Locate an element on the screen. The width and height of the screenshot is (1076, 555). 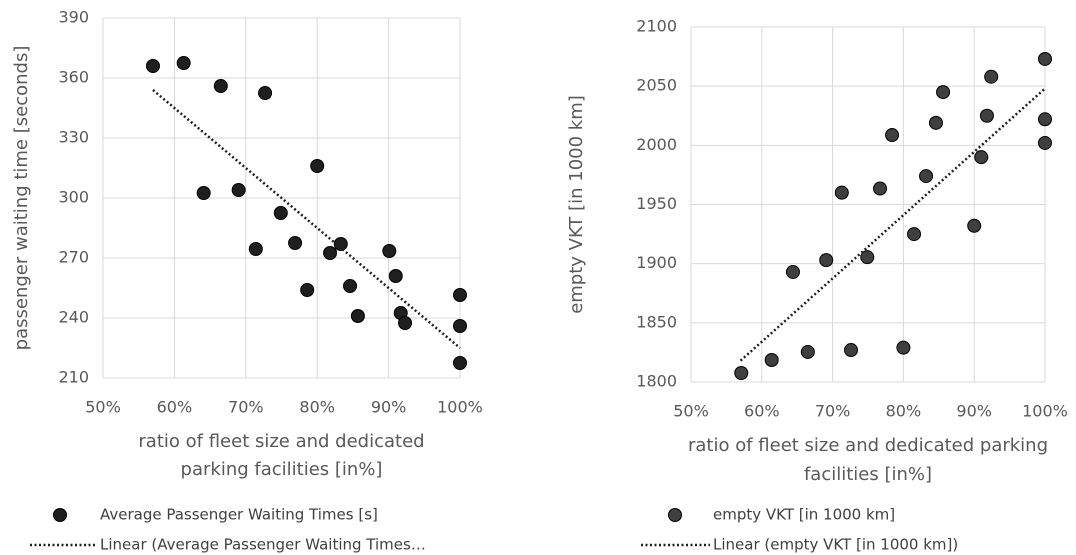
x-axis-title: facilities [in%] is located at coordinates (868, 474).